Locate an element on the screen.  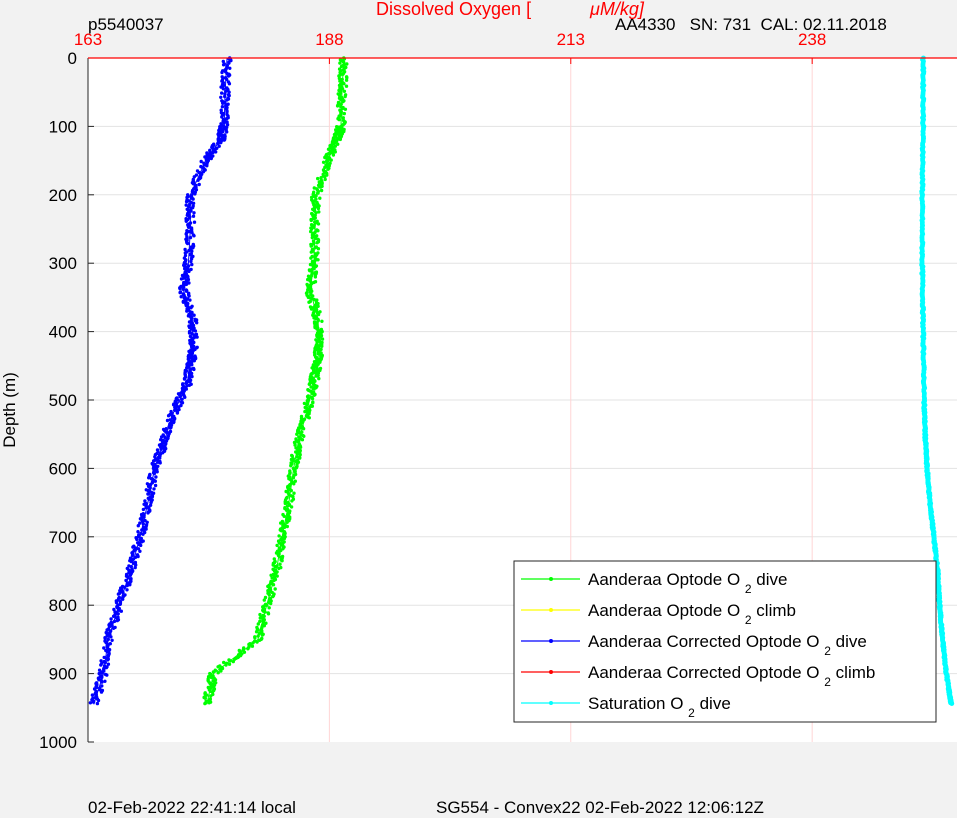
profile-id: p5540037 is located at coordinates (126, 24).